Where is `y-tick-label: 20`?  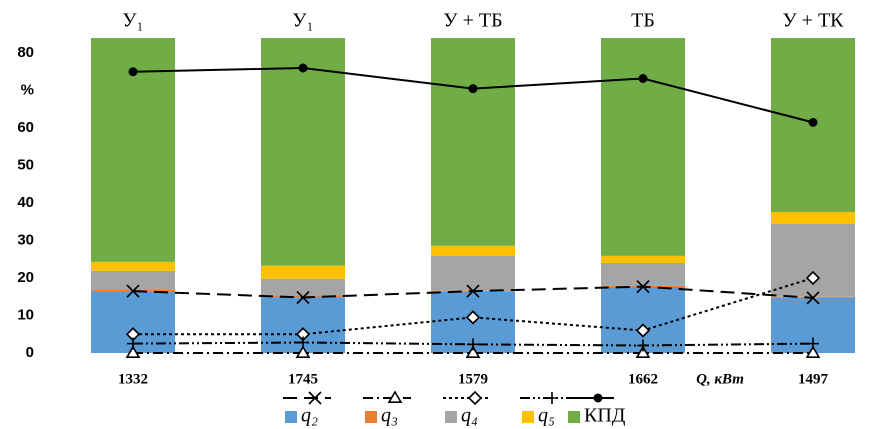 y-tick-label: 20 is located at coordinates (25, 277).